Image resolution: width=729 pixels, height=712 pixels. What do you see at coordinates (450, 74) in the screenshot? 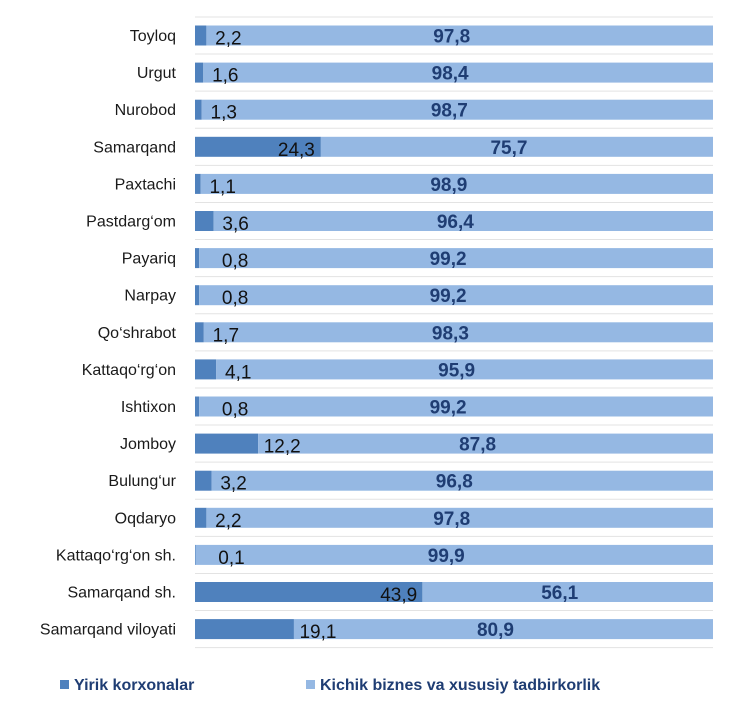
I see `value-label-kichik: 98,4` at bounding box center [450, 74].